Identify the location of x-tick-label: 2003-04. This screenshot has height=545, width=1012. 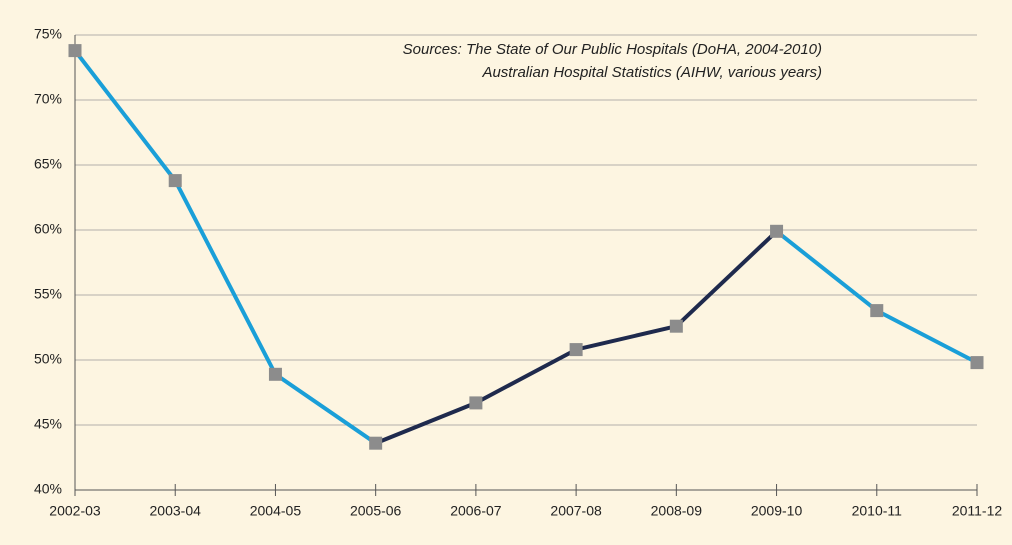
(176, 511).